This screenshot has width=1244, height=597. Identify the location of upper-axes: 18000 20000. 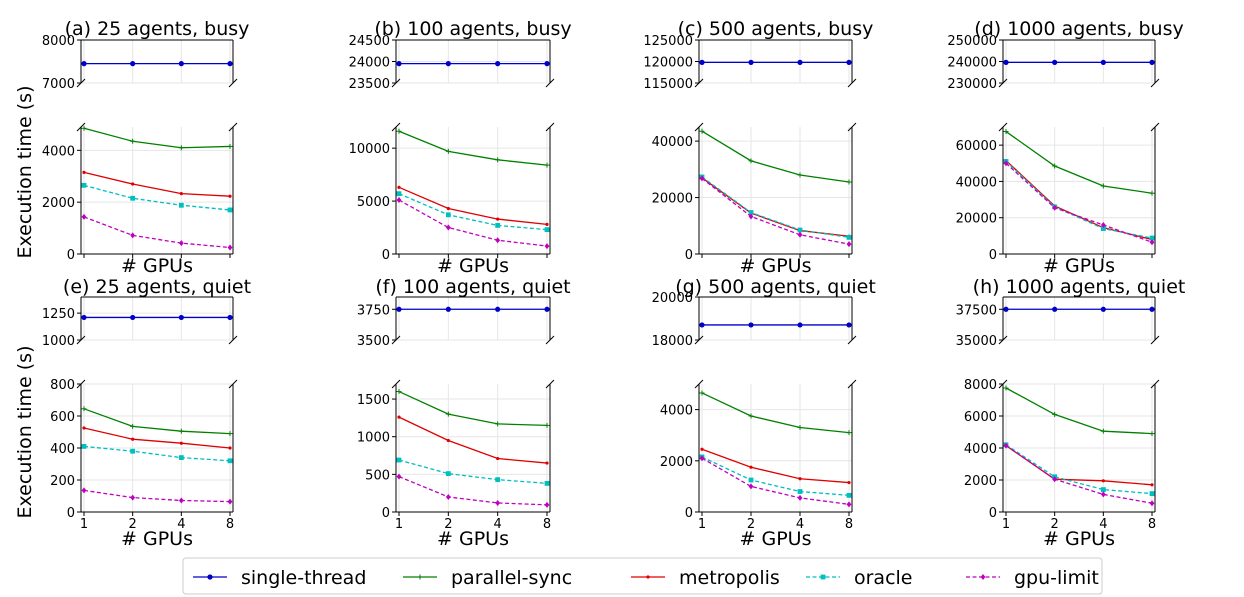
(754, 320).